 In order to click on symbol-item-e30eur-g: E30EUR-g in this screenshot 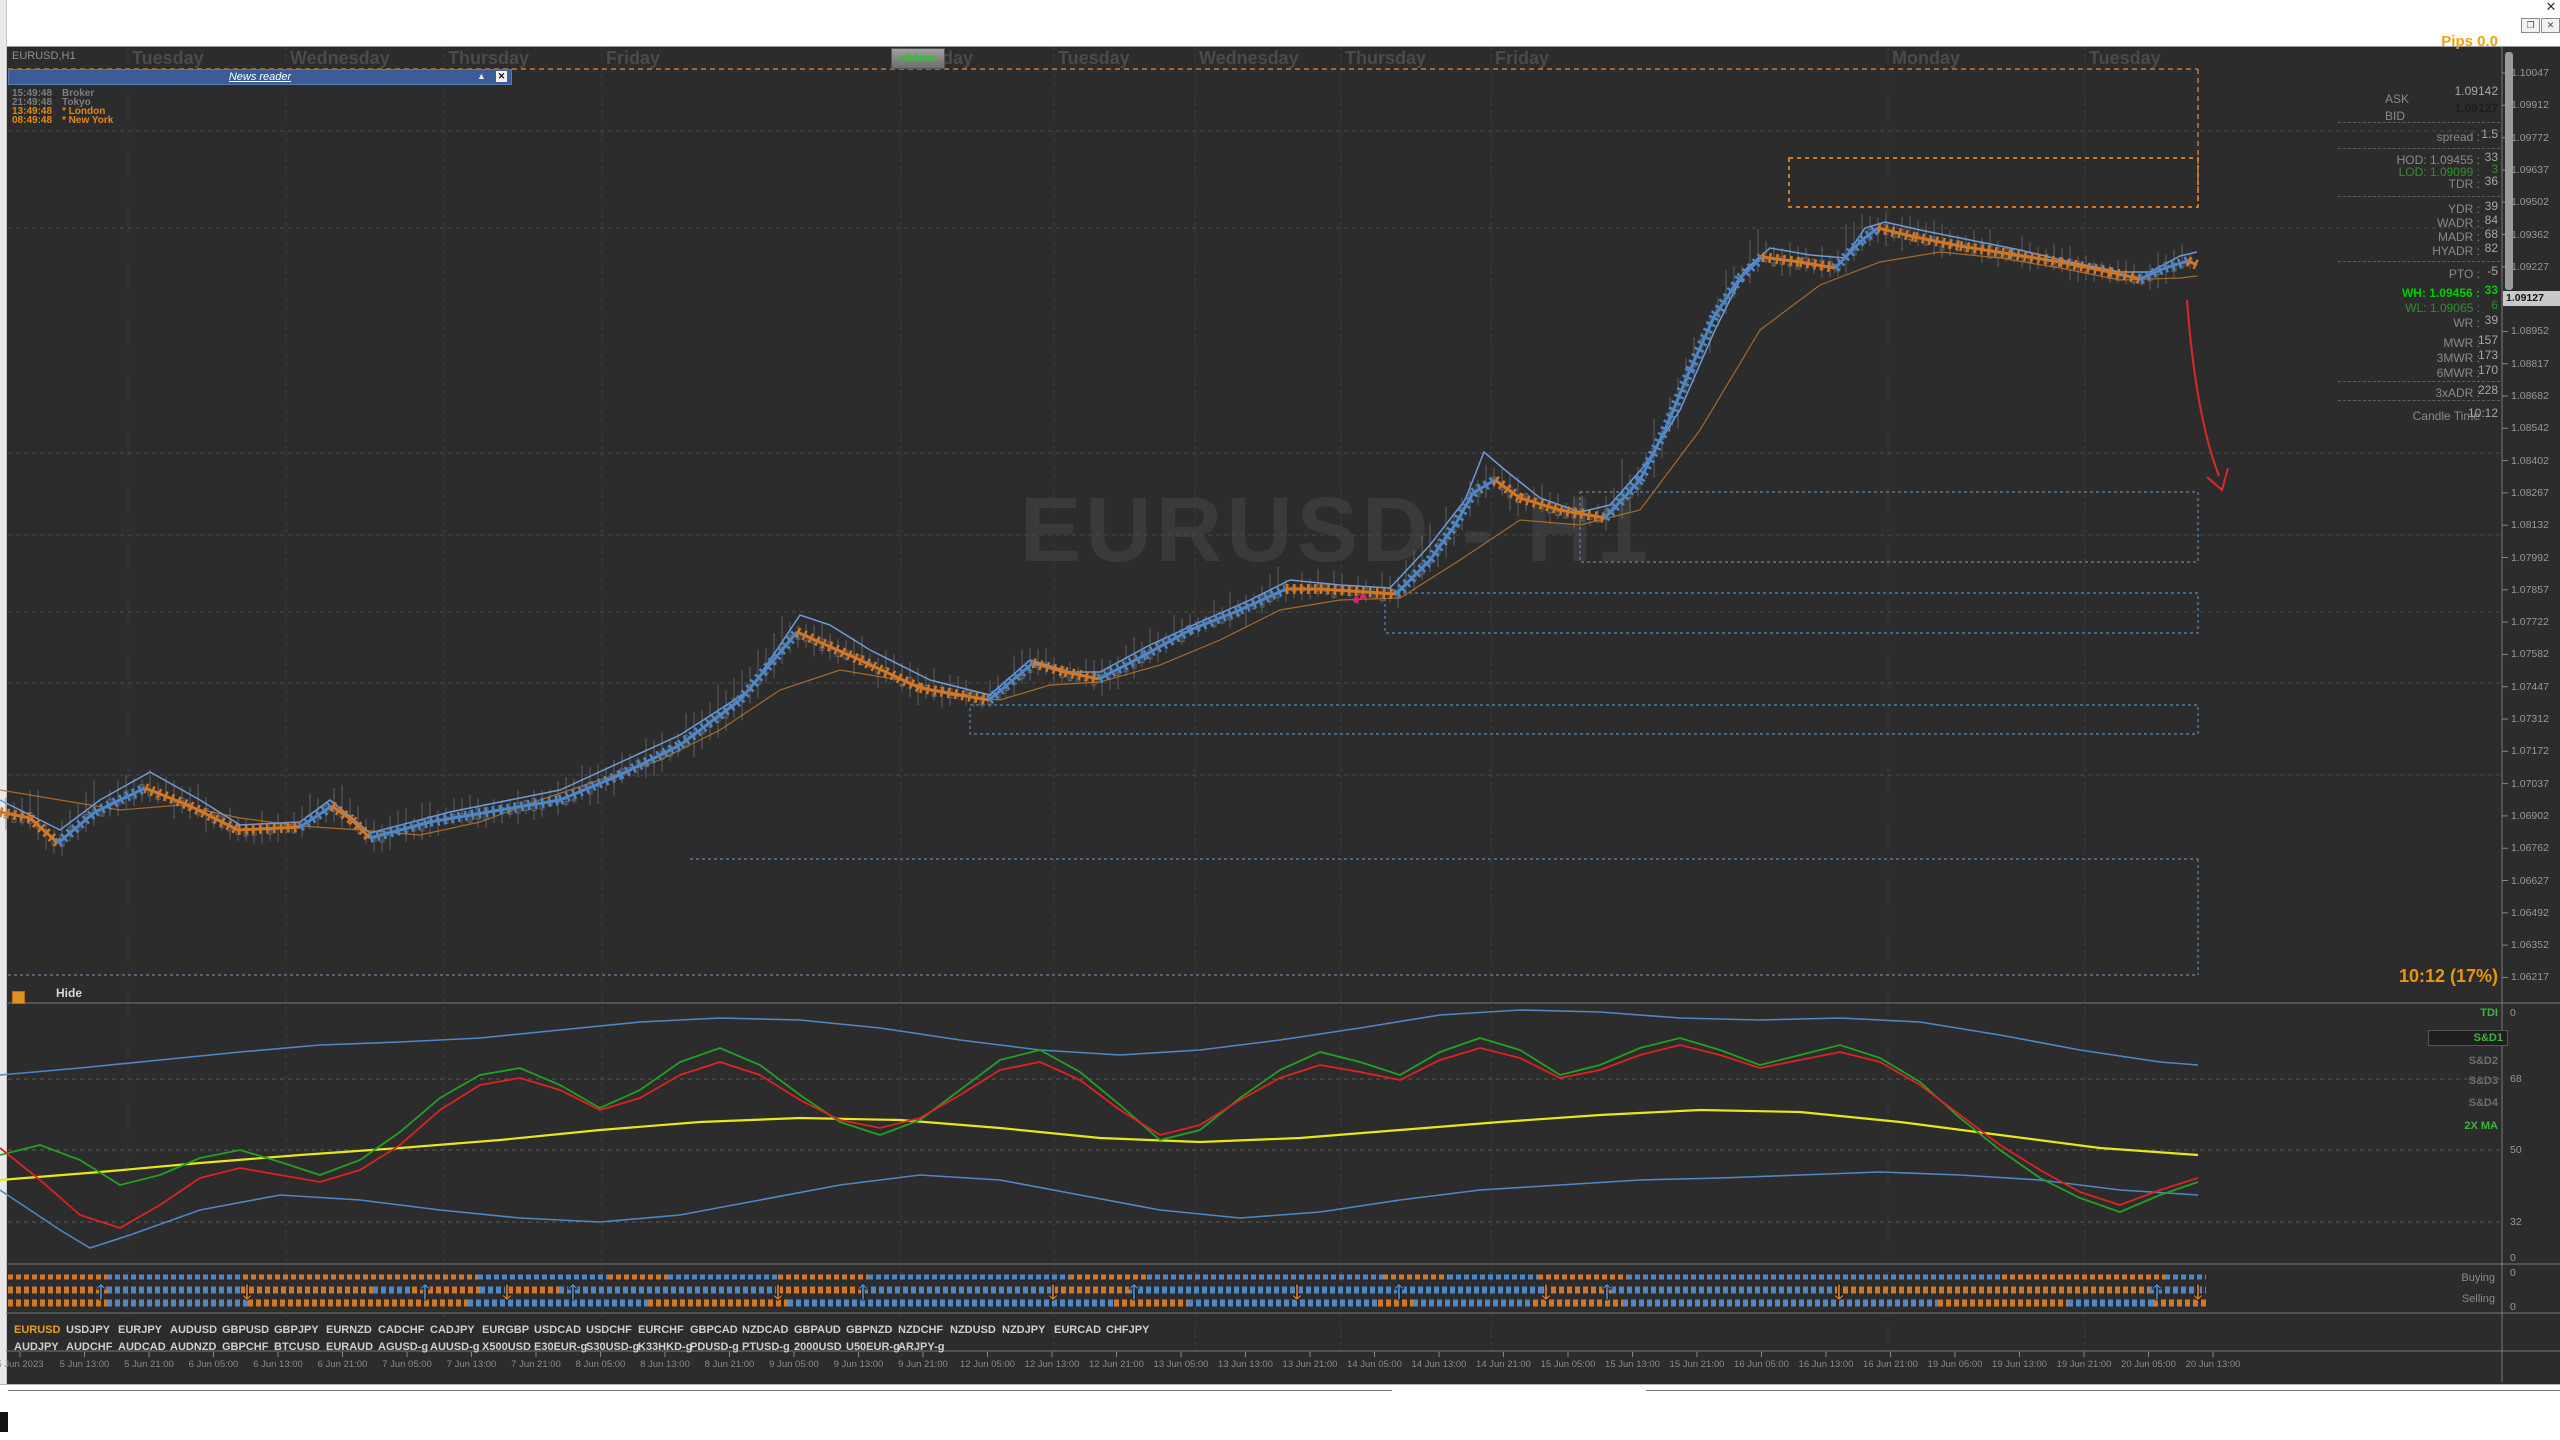, I will do `click(561, 1347)`.